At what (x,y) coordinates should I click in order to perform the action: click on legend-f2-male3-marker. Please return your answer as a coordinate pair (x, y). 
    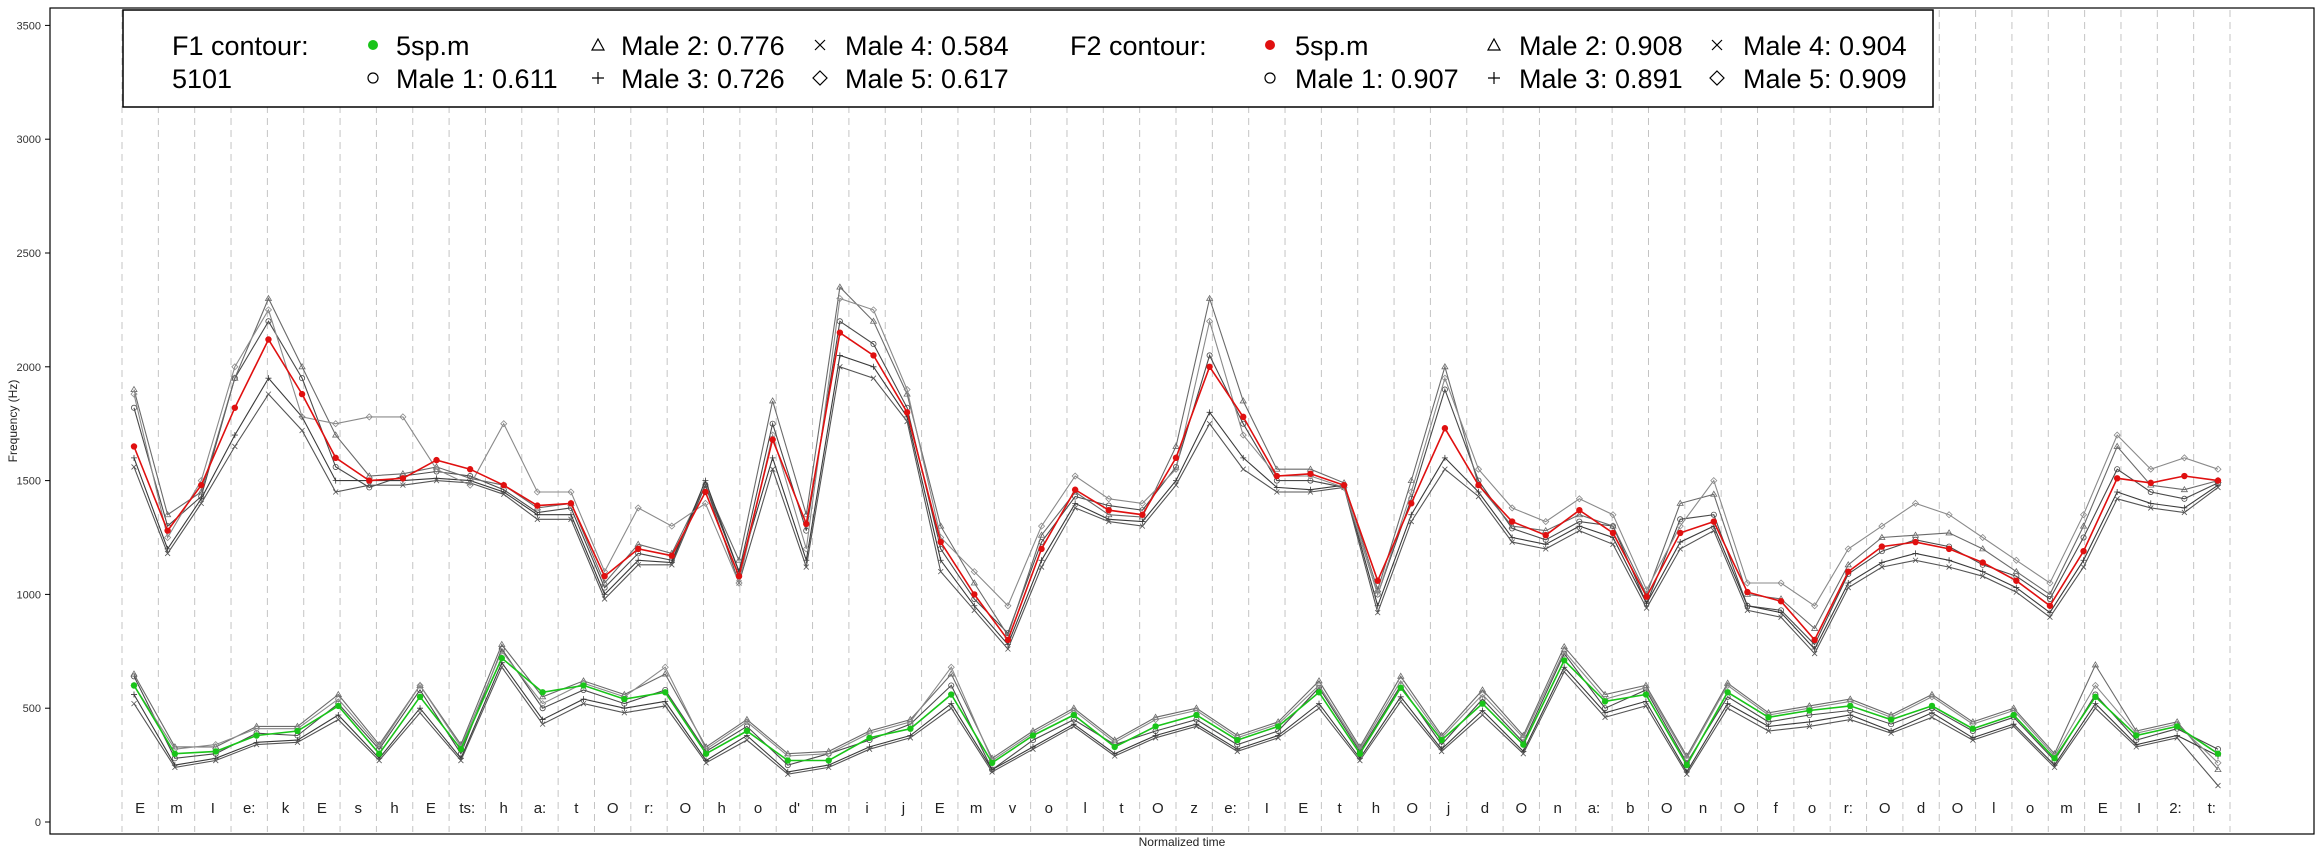
    Looking at the image, I should click on (1494, 78).